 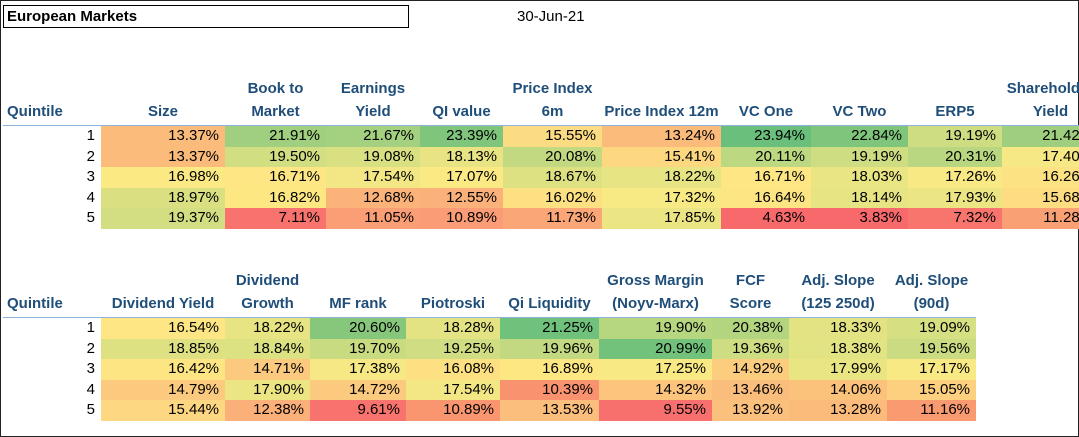 I want to click on value-cell: 23.94%, so click(x=766, y=136).